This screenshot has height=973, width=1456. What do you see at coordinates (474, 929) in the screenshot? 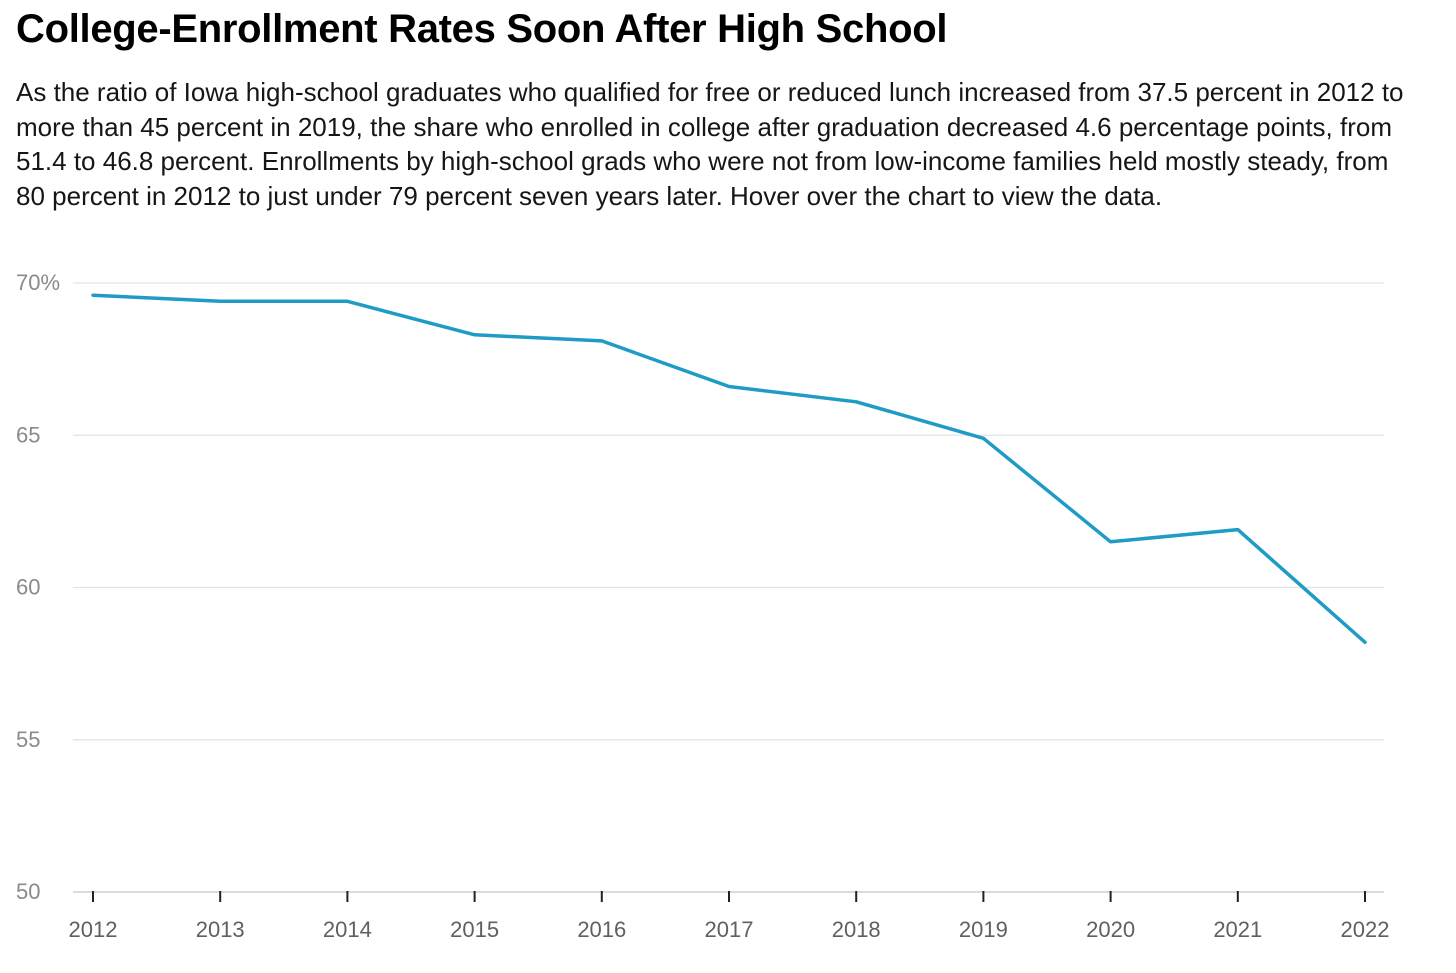
I see `x-tick-label: 2015` at bounding box center [474, 929].